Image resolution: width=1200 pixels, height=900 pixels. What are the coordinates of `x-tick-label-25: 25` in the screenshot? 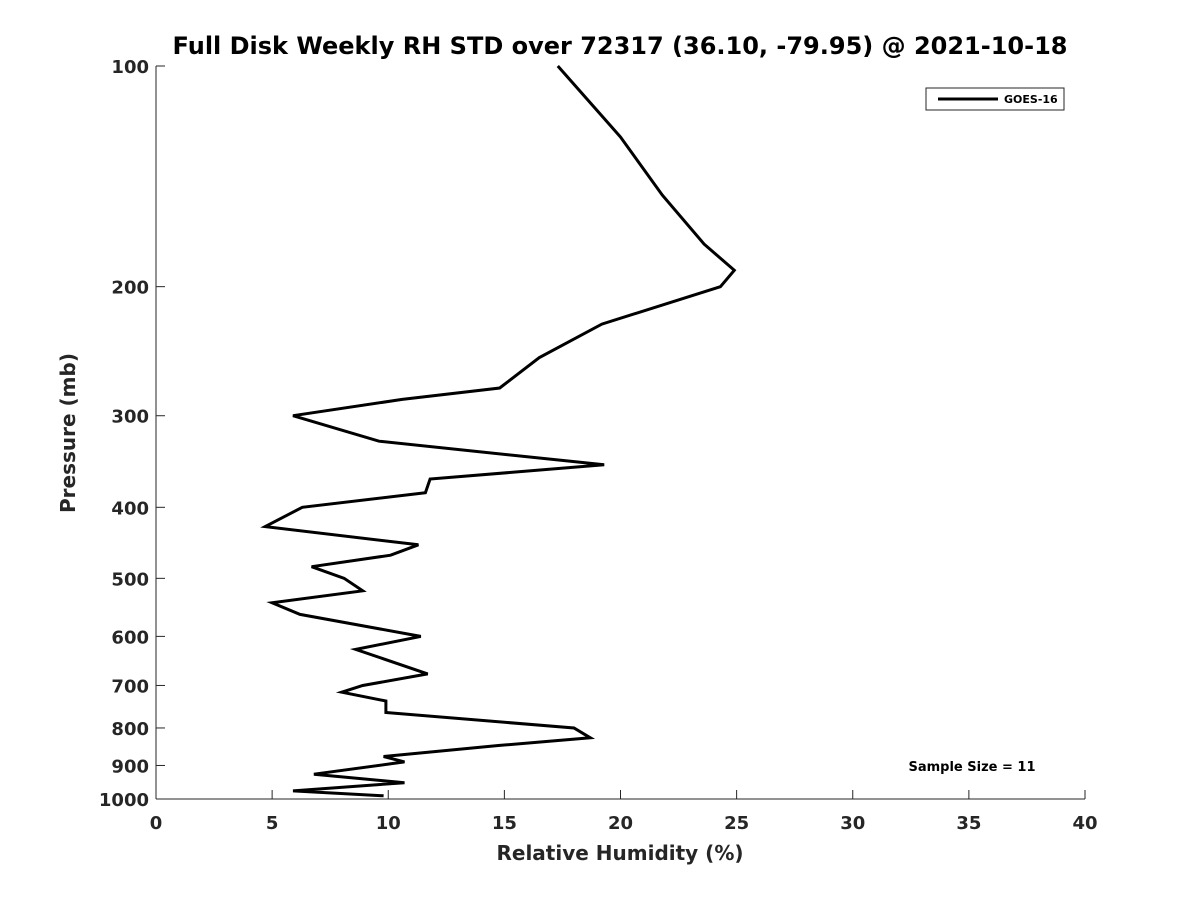 It's located at (736, 823).